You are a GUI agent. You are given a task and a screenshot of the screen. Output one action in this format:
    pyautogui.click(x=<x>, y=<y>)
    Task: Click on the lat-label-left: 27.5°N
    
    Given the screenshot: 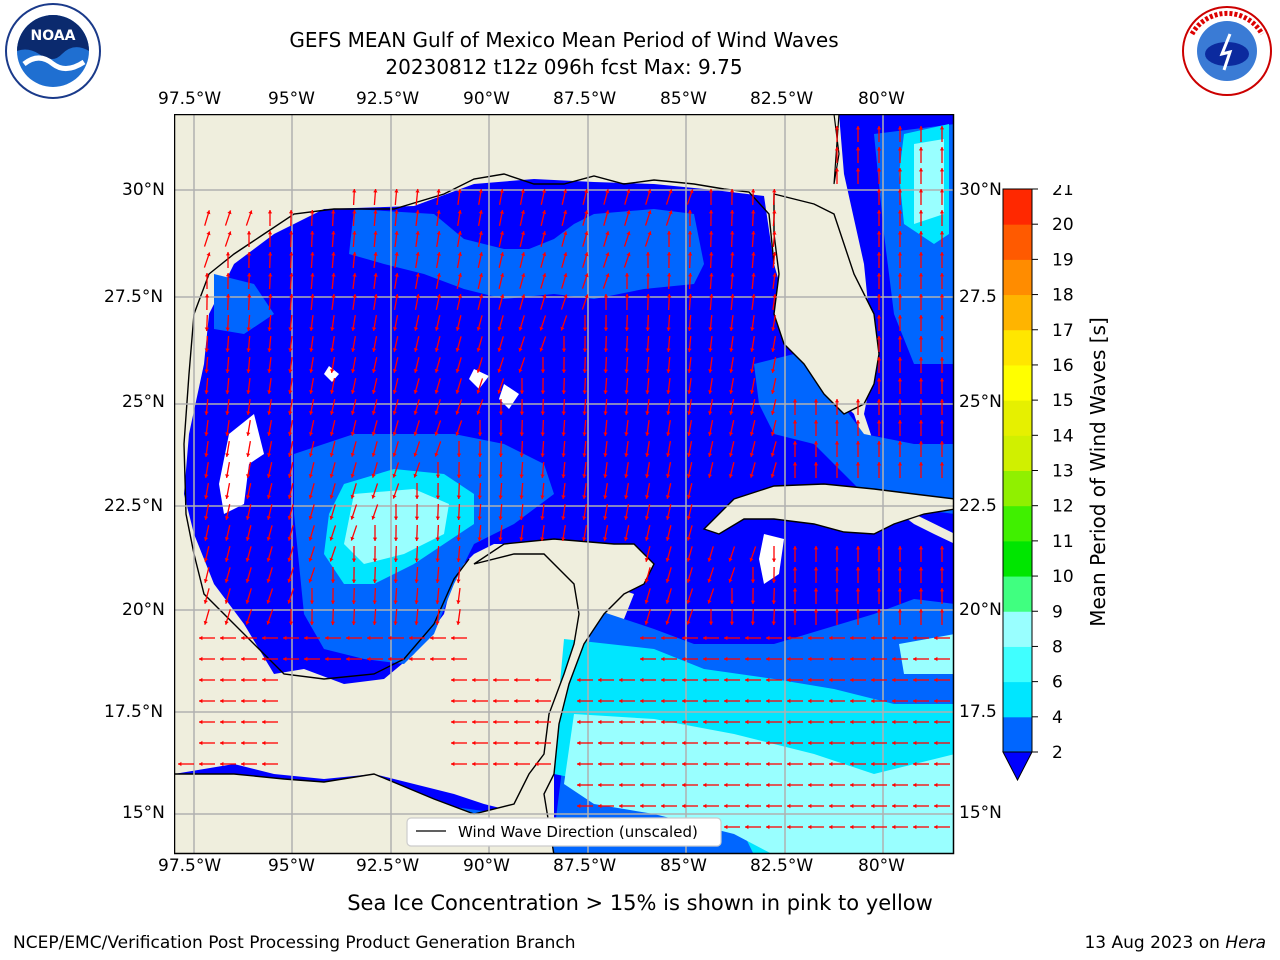 What is the action you would take?
    pyautogui.click(x=134, y=297)
    